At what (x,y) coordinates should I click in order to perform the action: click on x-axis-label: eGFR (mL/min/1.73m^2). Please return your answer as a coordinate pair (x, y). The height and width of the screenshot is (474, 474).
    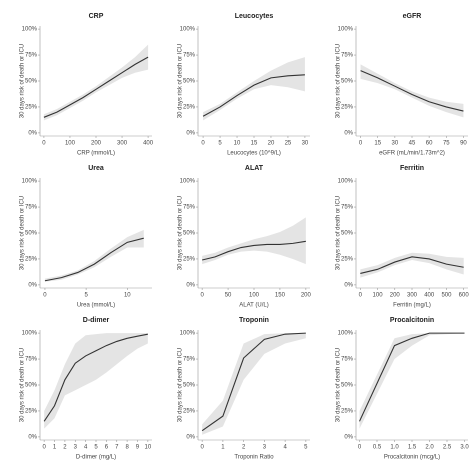
    Looking at the image, I should click on (412, 154).